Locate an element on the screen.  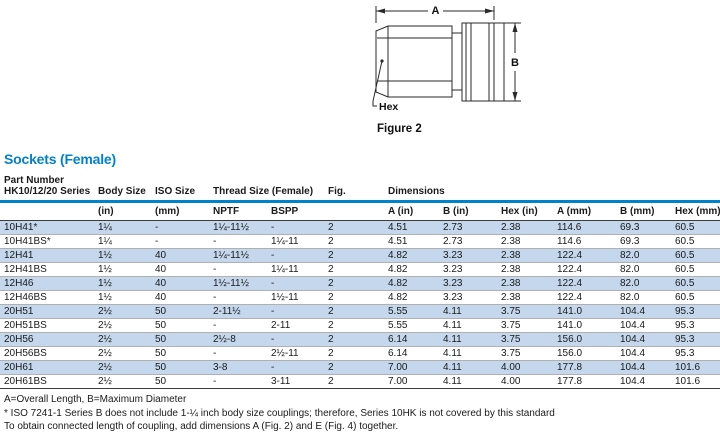
subheader-hex-in: Hex (in) is located at coordinates (525, 211).